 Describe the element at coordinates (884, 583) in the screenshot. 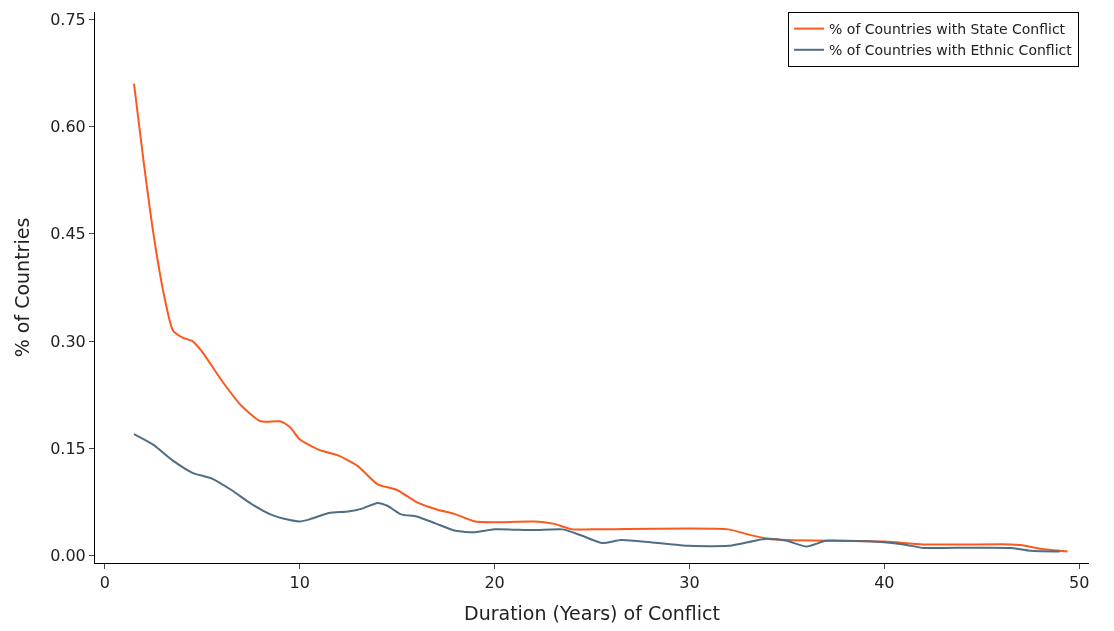

I see `x-tick-label: 40` at that location.